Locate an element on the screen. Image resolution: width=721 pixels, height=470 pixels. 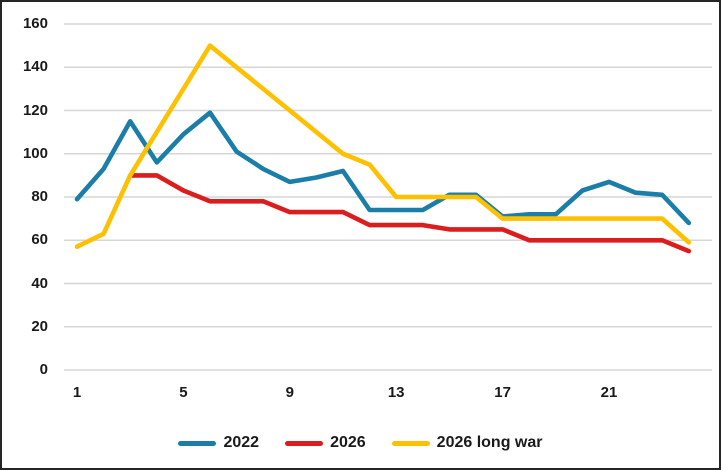
x-tick-label-1: 1 is located at coordinates (77, 392).